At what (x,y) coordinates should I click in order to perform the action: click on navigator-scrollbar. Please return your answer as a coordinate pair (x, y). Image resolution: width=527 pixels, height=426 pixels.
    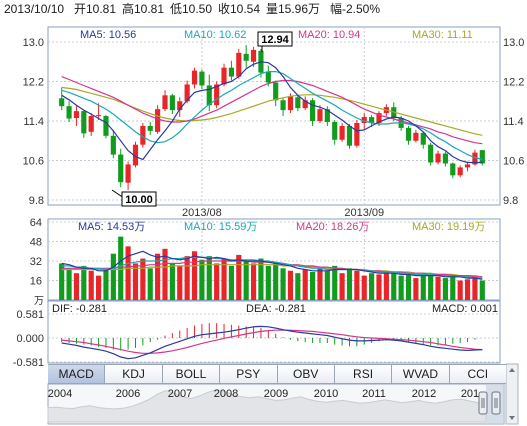
    Looking at the image, I should click on (512, 394).